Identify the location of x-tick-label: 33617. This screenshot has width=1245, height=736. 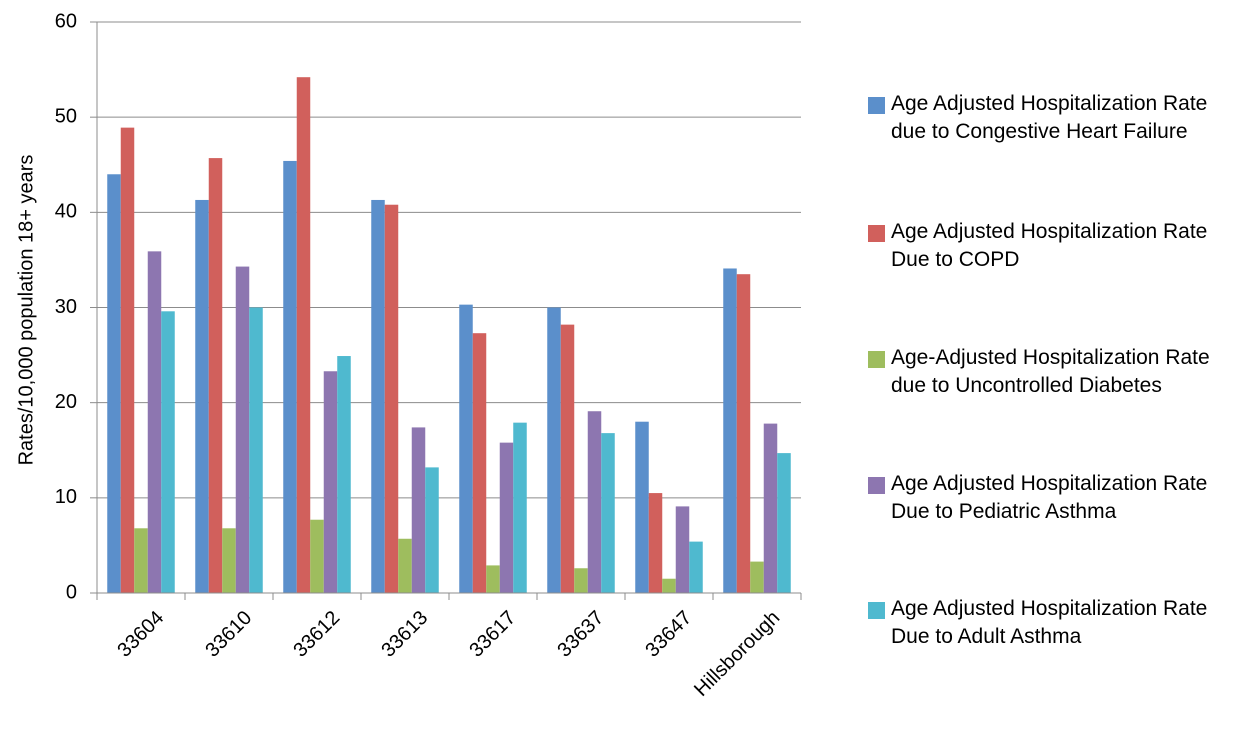
(492, 634).